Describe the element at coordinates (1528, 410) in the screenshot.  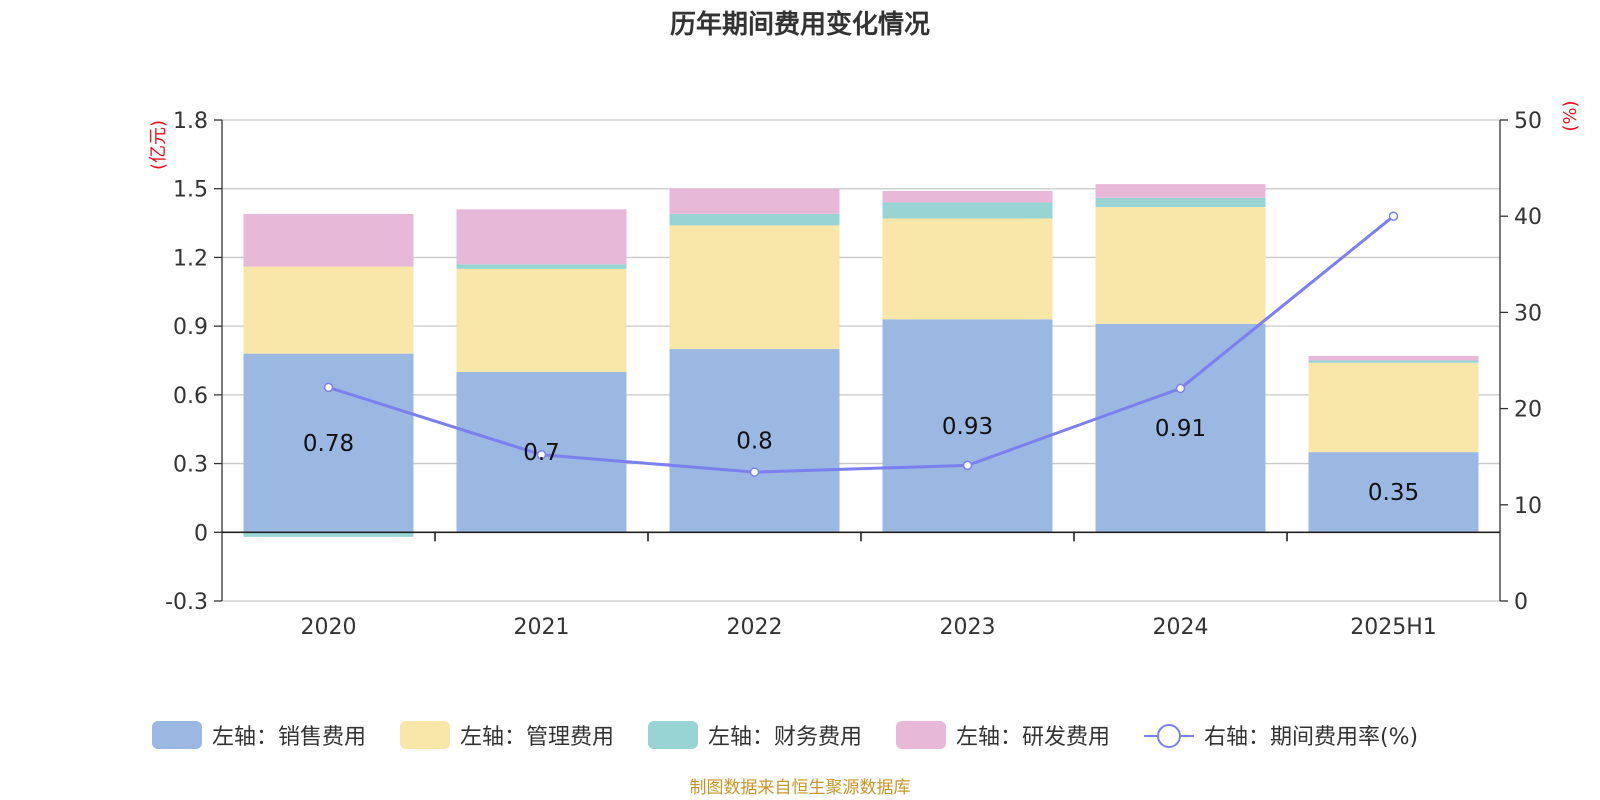
I see `right-tick-label: 20` at that location.